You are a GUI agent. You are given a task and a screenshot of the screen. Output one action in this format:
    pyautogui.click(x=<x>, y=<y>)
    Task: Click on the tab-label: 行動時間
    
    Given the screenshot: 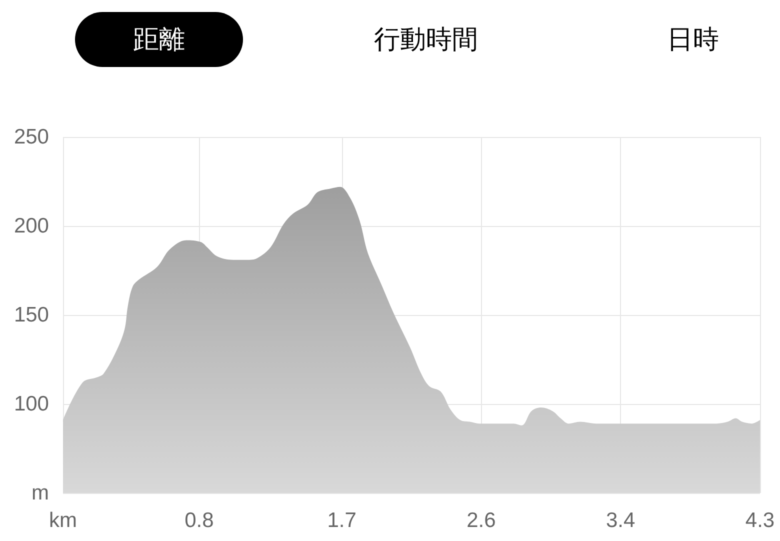 What is the action you would take?
    pyautogui.click(x=426, y=39)
    